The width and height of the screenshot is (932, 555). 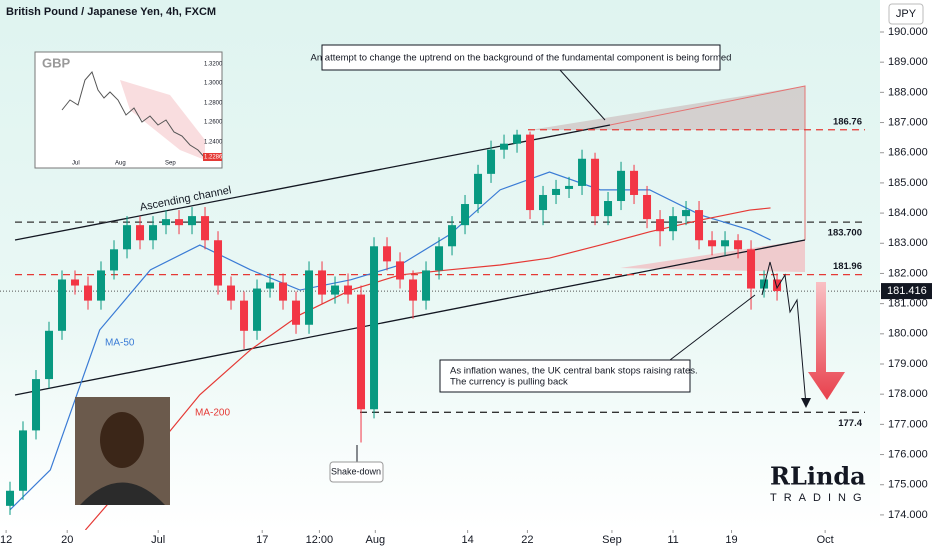 I want to click on y-tick-label: 188.000, so click(x=908, y=92).